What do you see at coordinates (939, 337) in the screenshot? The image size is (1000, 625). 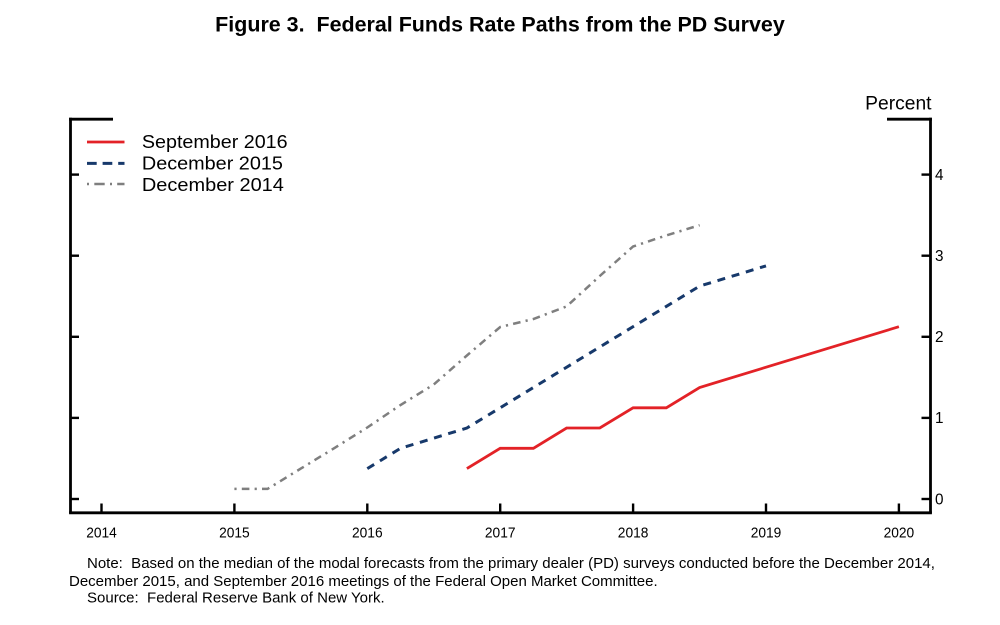 I see `svg-text: 2` at bounding box center [939, 337].